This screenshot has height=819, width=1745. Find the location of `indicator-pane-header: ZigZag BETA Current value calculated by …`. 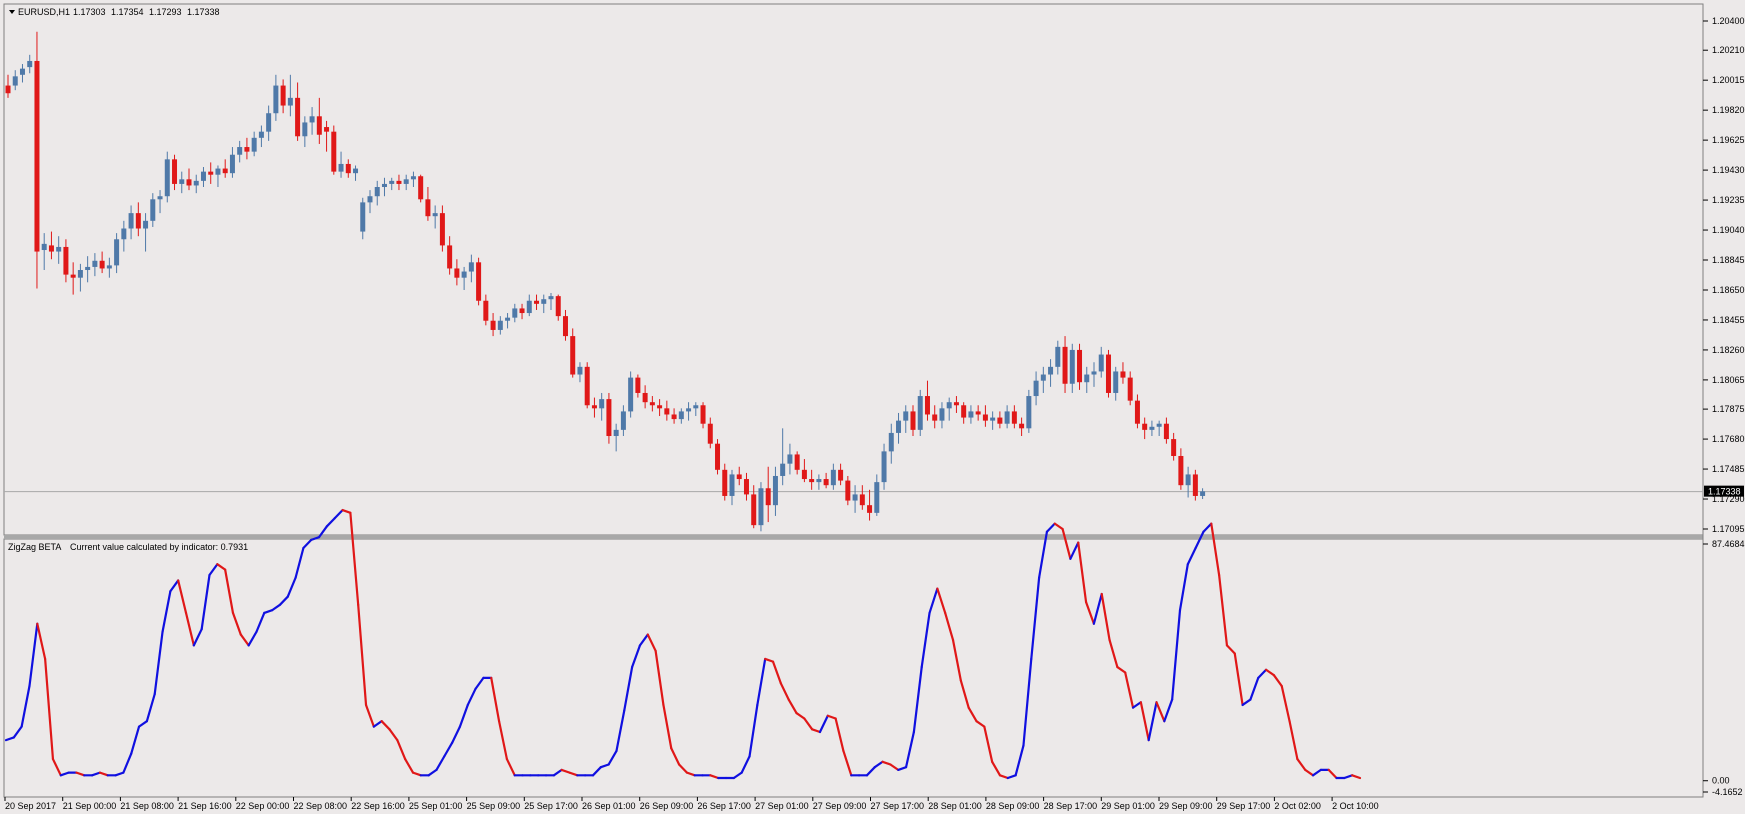

indicator-pane-header: ZigZag BETA Current value calculated by … is located at coordinates (128, 547).